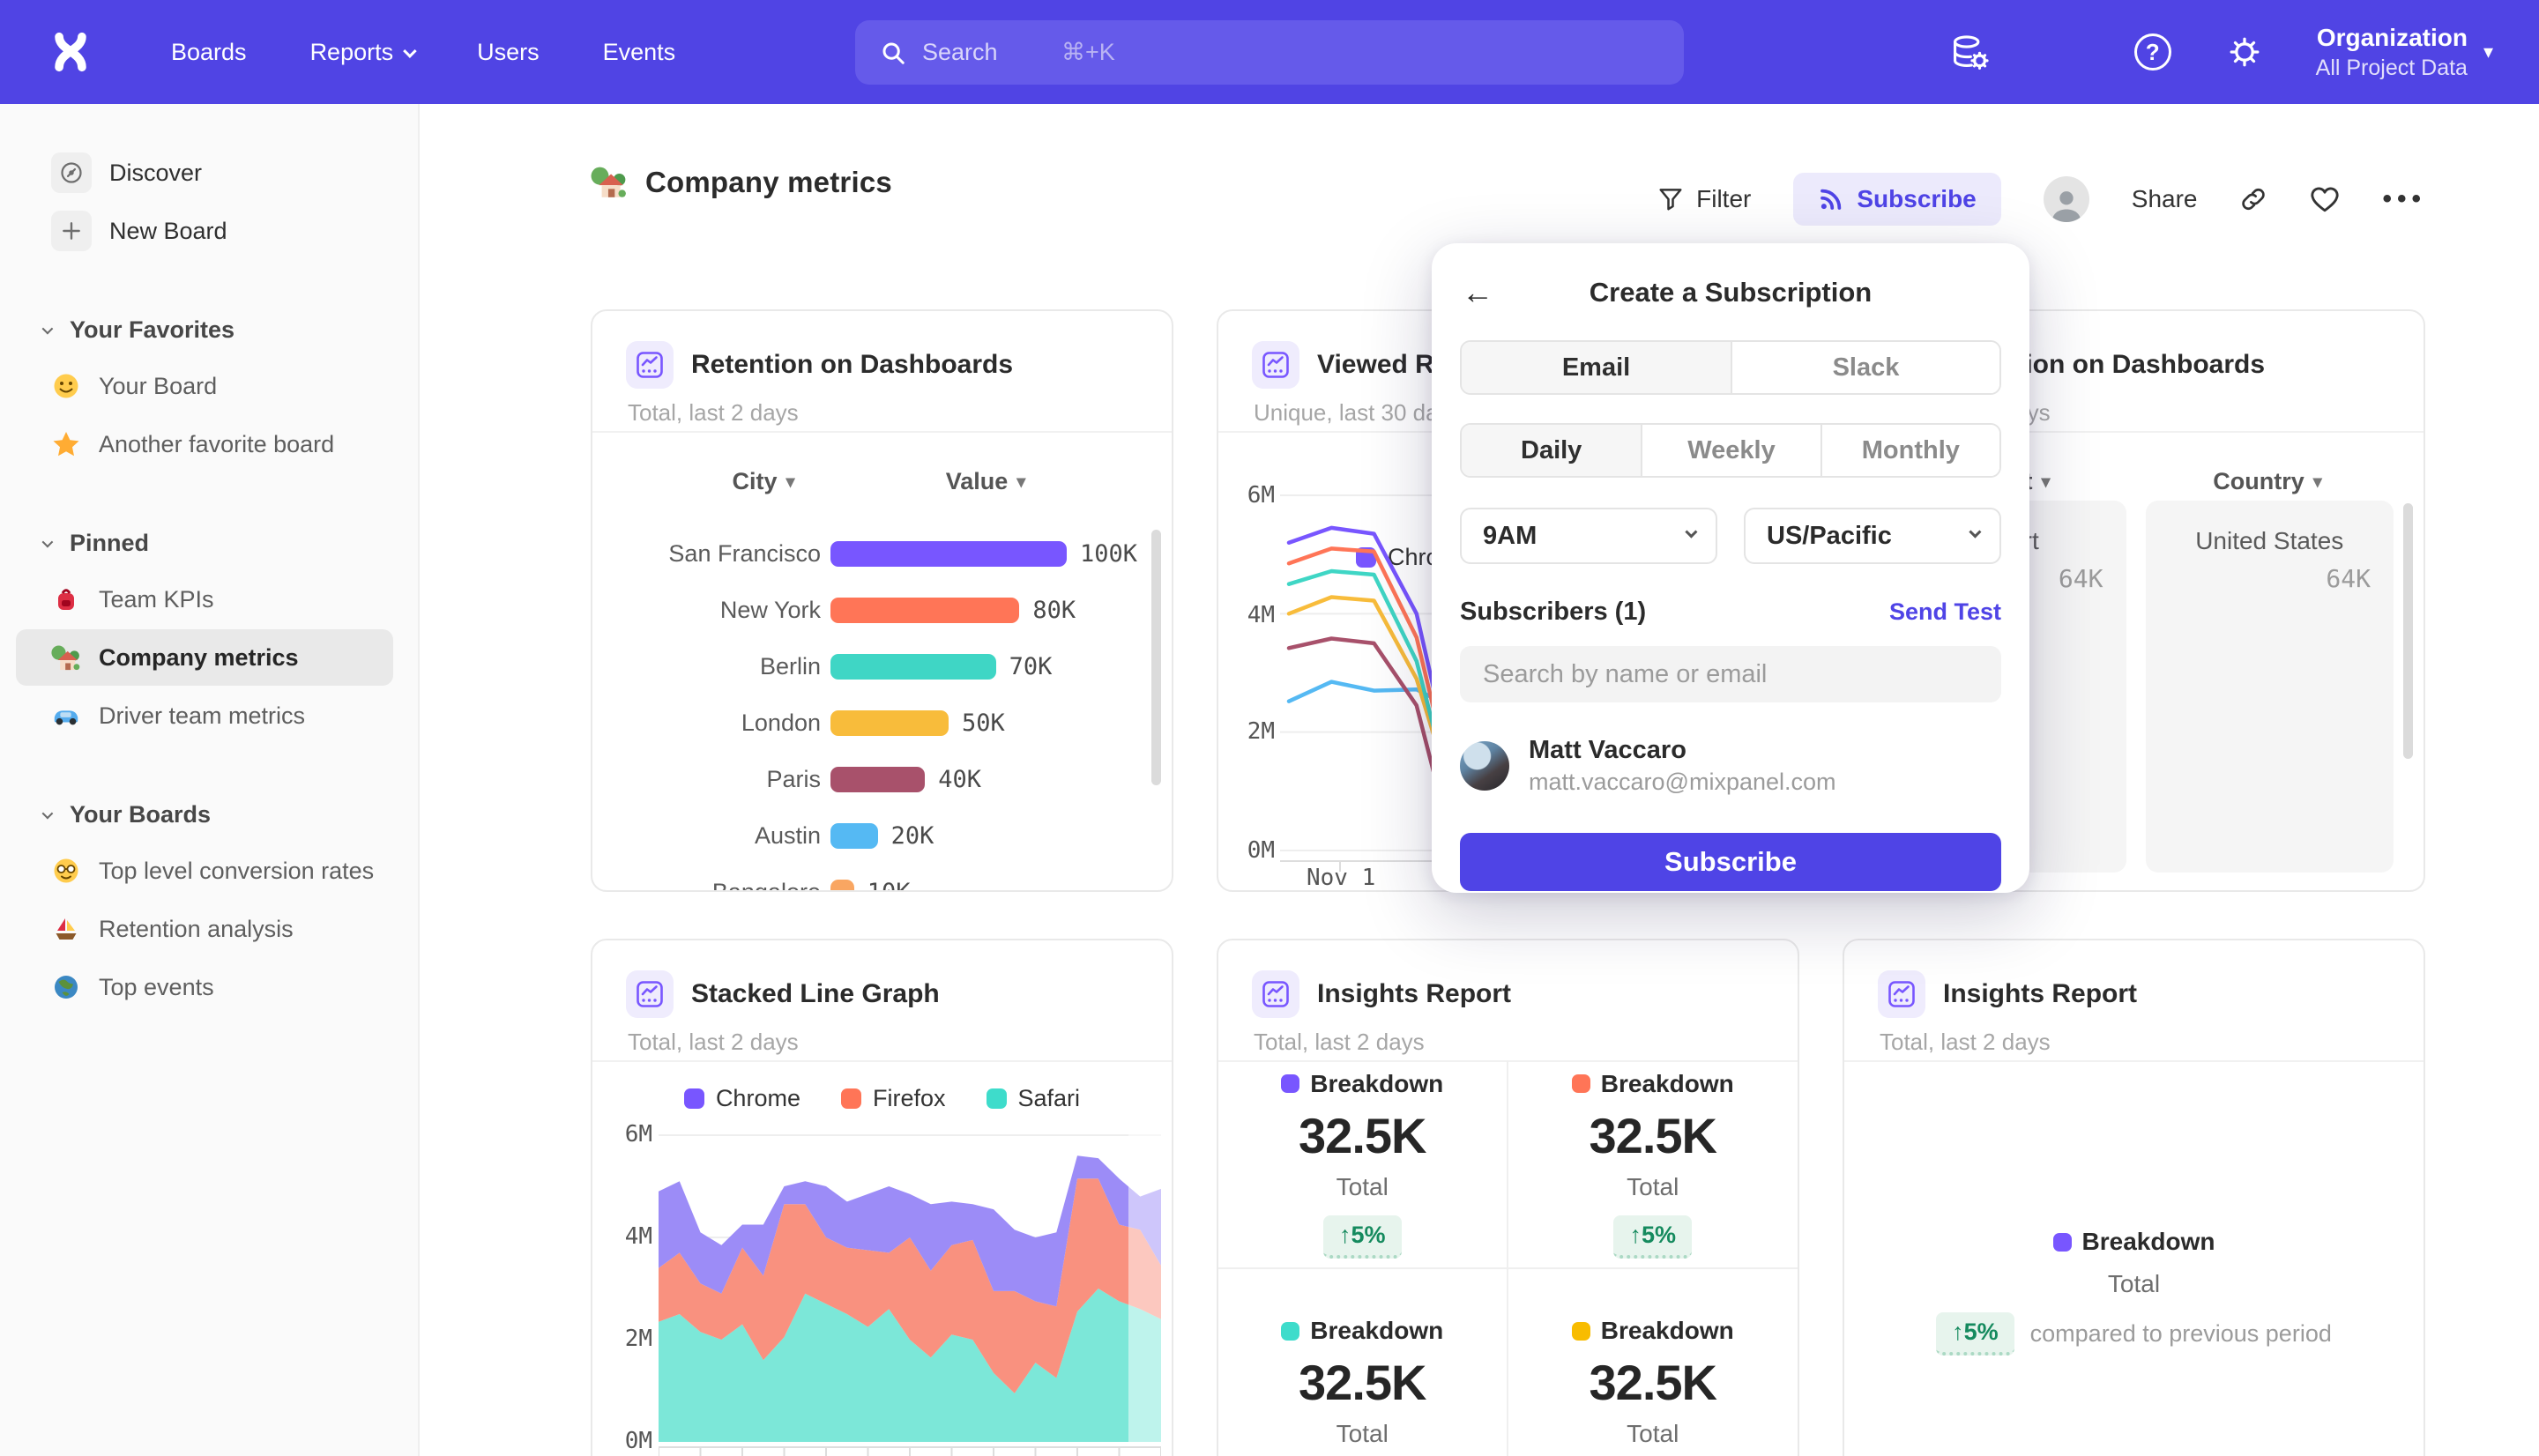 Image resolution: width=2539 pixels, height=1456 pixels. I want to click on primary-nav: Boards Reports Users Events, so click(423, 52).